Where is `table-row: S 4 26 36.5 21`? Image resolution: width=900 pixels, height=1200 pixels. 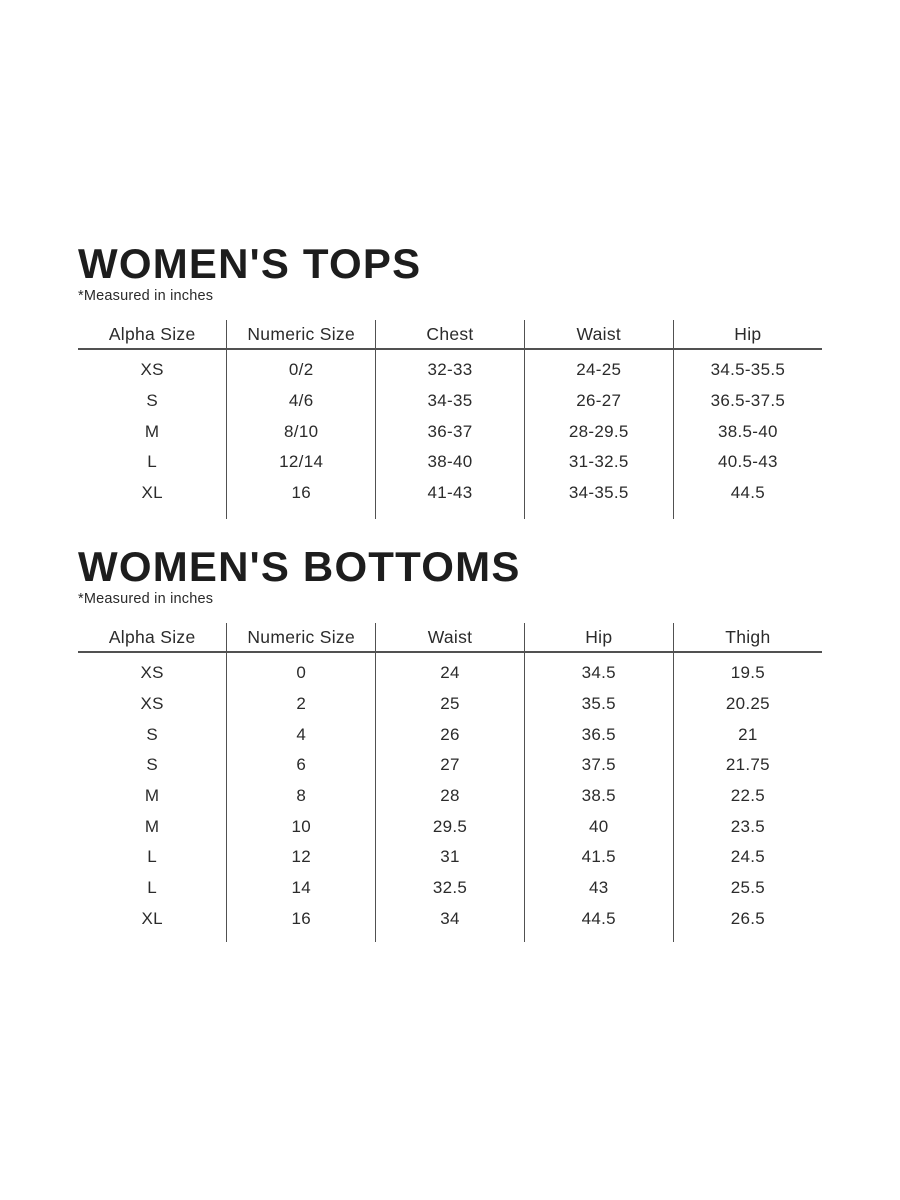
table-row: S 4 26 36.5 21 is located at coordinates (450, 735).